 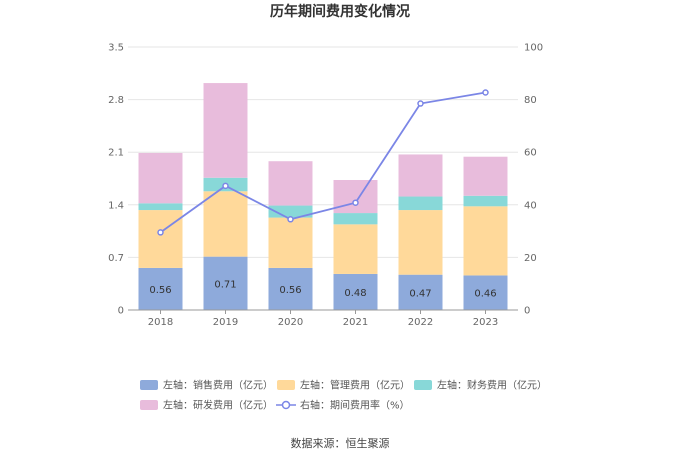 I want to click on y-left-tick-label: 2.1, so click(x=116, y=153).